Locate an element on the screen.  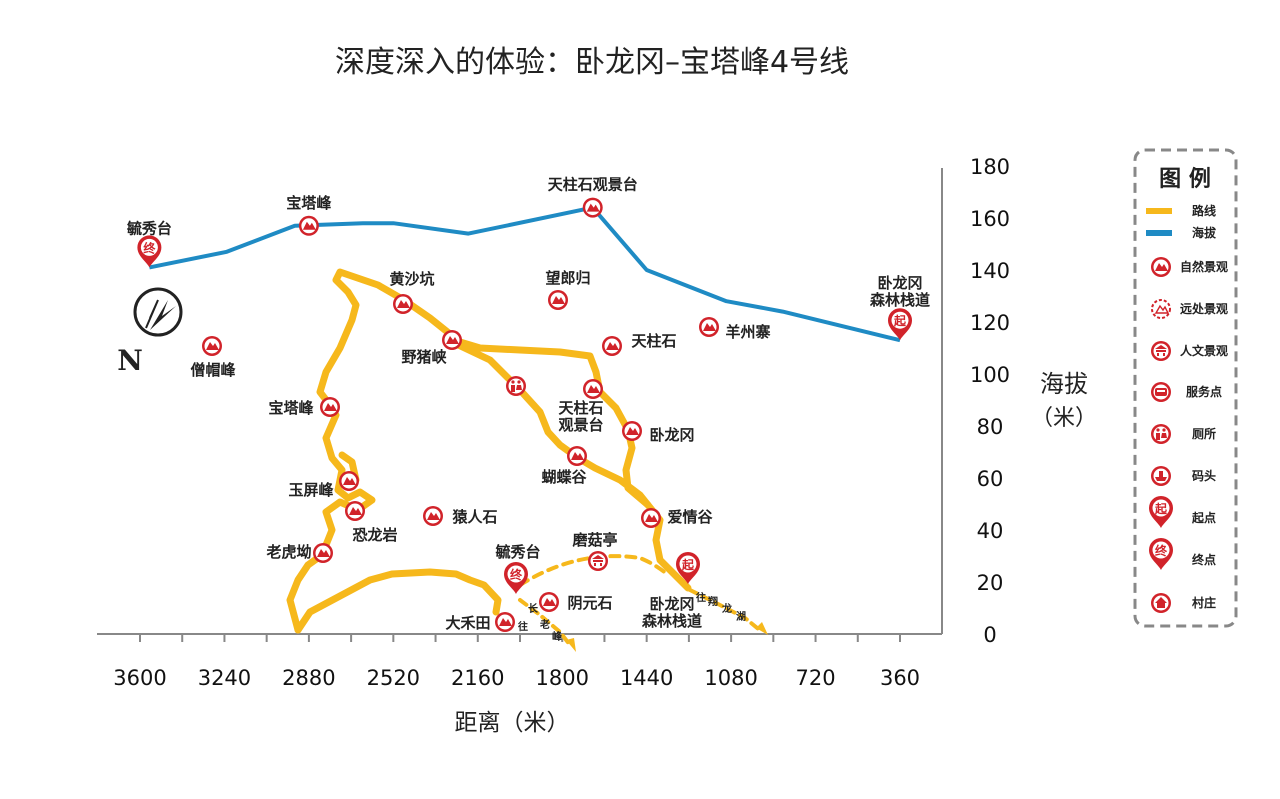
north-label: N is located at coordinates (130, 360).